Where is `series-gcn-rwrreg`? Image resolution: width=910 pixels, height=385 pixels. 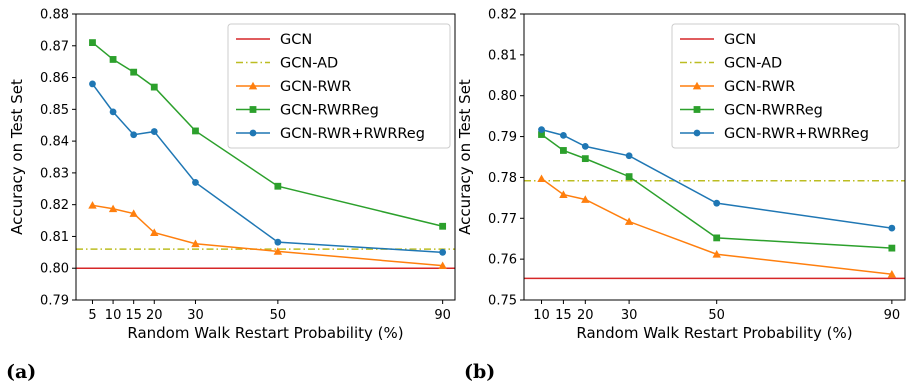 series-gcn-rwrreg is located at coordinates (717, 191).